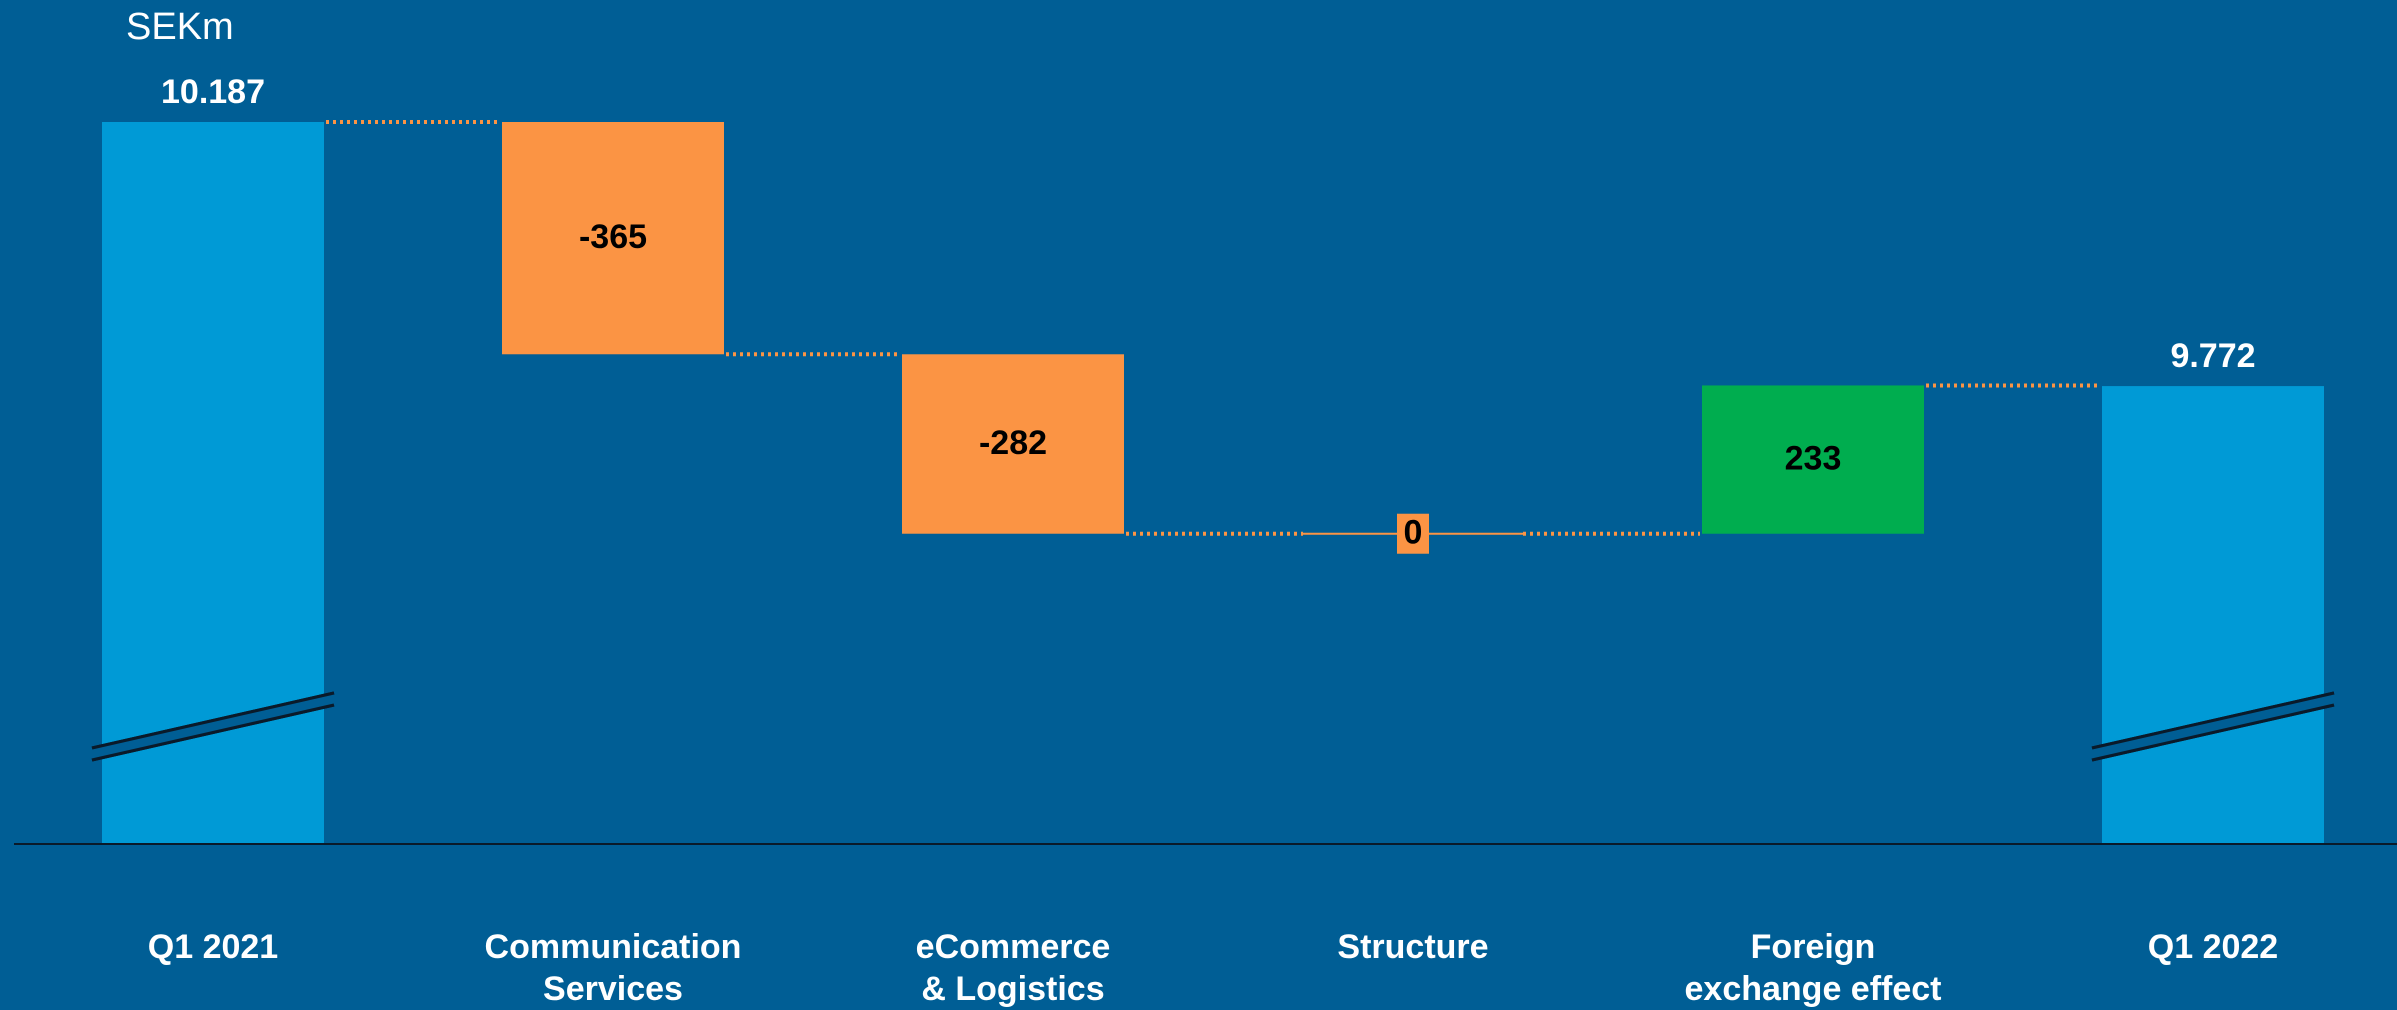  I want to click on category-label: Foreign exchange effect, so click(1813, 968).